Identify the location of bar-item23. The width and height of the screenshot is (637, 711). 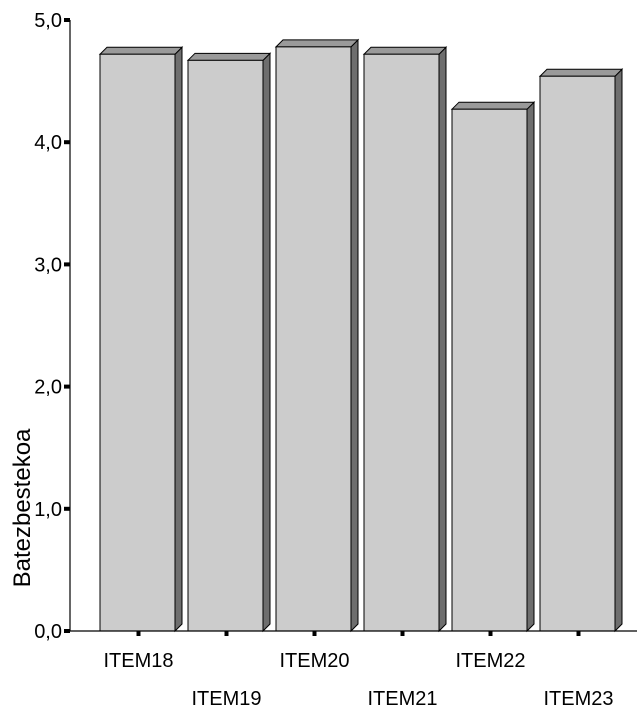
(581, 350).